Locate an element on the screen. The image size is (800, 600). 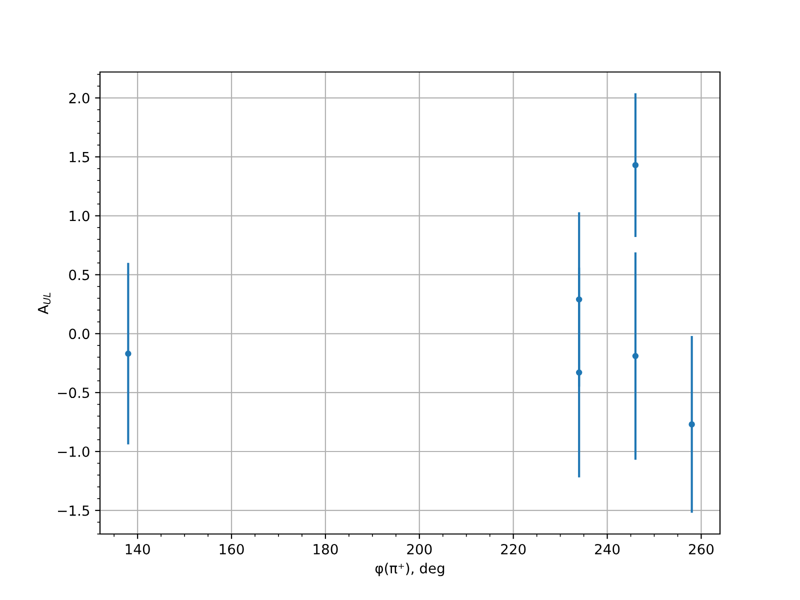
x-tick-label: 160 is located at coordinates (232, 549).